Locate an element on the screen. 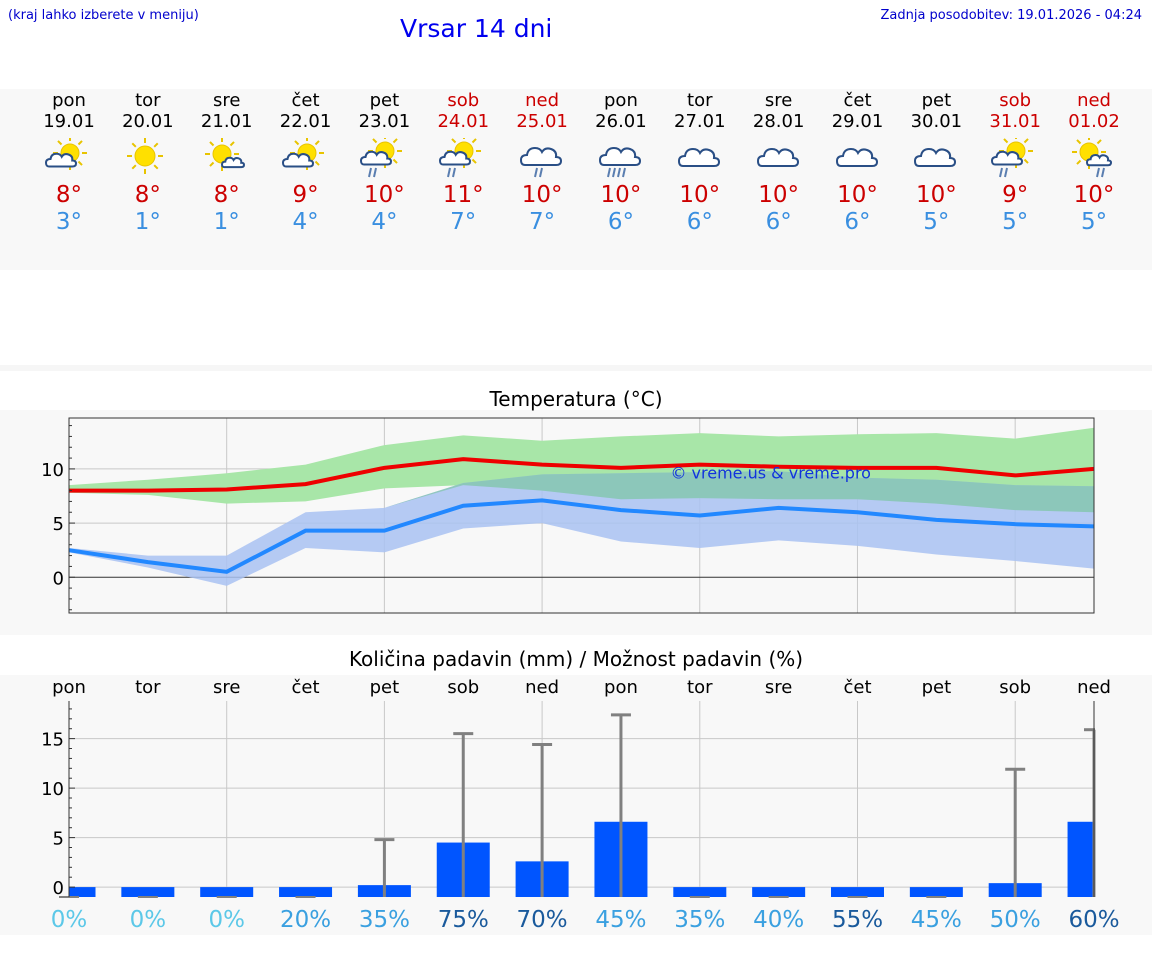  day-date: 28.01 is located at coordinates (778, 121).